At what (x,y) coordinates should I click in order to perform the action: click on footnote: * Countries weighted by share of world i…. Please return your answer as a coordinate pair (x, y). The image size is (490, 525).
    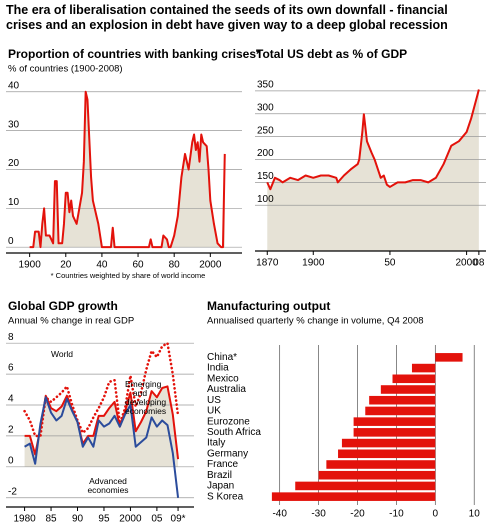
    Looking at the image, I should click on (128, 275).